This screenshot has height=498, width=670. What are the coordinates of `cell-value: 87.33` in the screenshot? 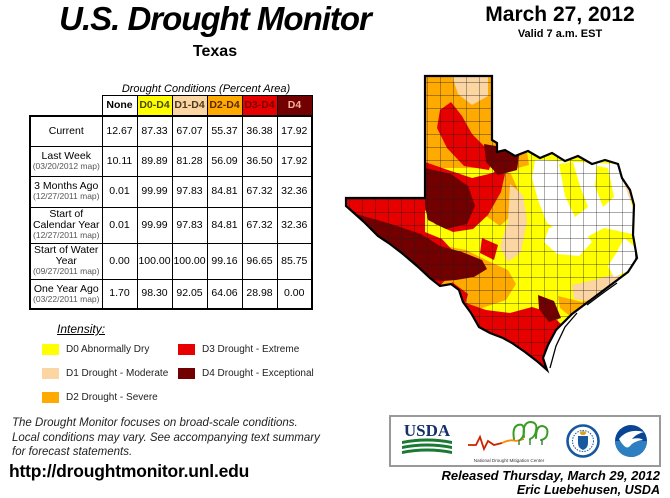 It's located at (154, 131).